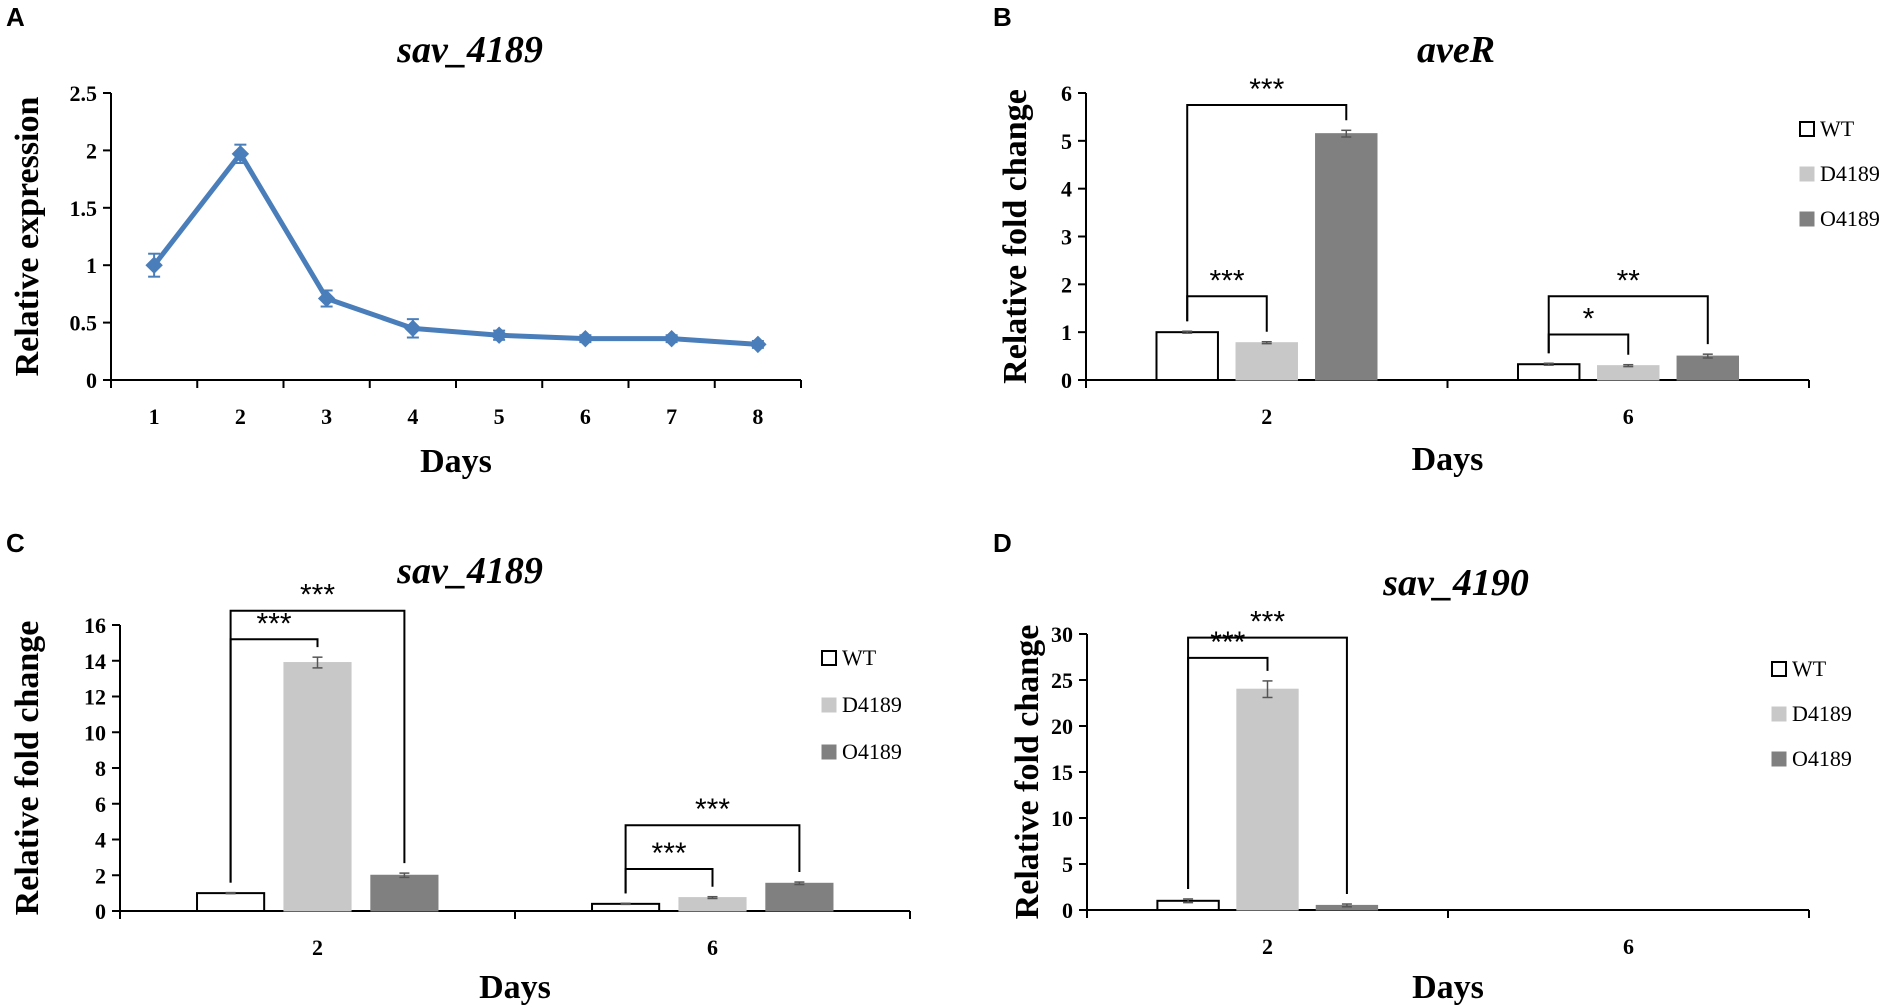 This screenshot has width=1900, height=1008. I want to click on x-tick-label: 8, so click(757, 416).